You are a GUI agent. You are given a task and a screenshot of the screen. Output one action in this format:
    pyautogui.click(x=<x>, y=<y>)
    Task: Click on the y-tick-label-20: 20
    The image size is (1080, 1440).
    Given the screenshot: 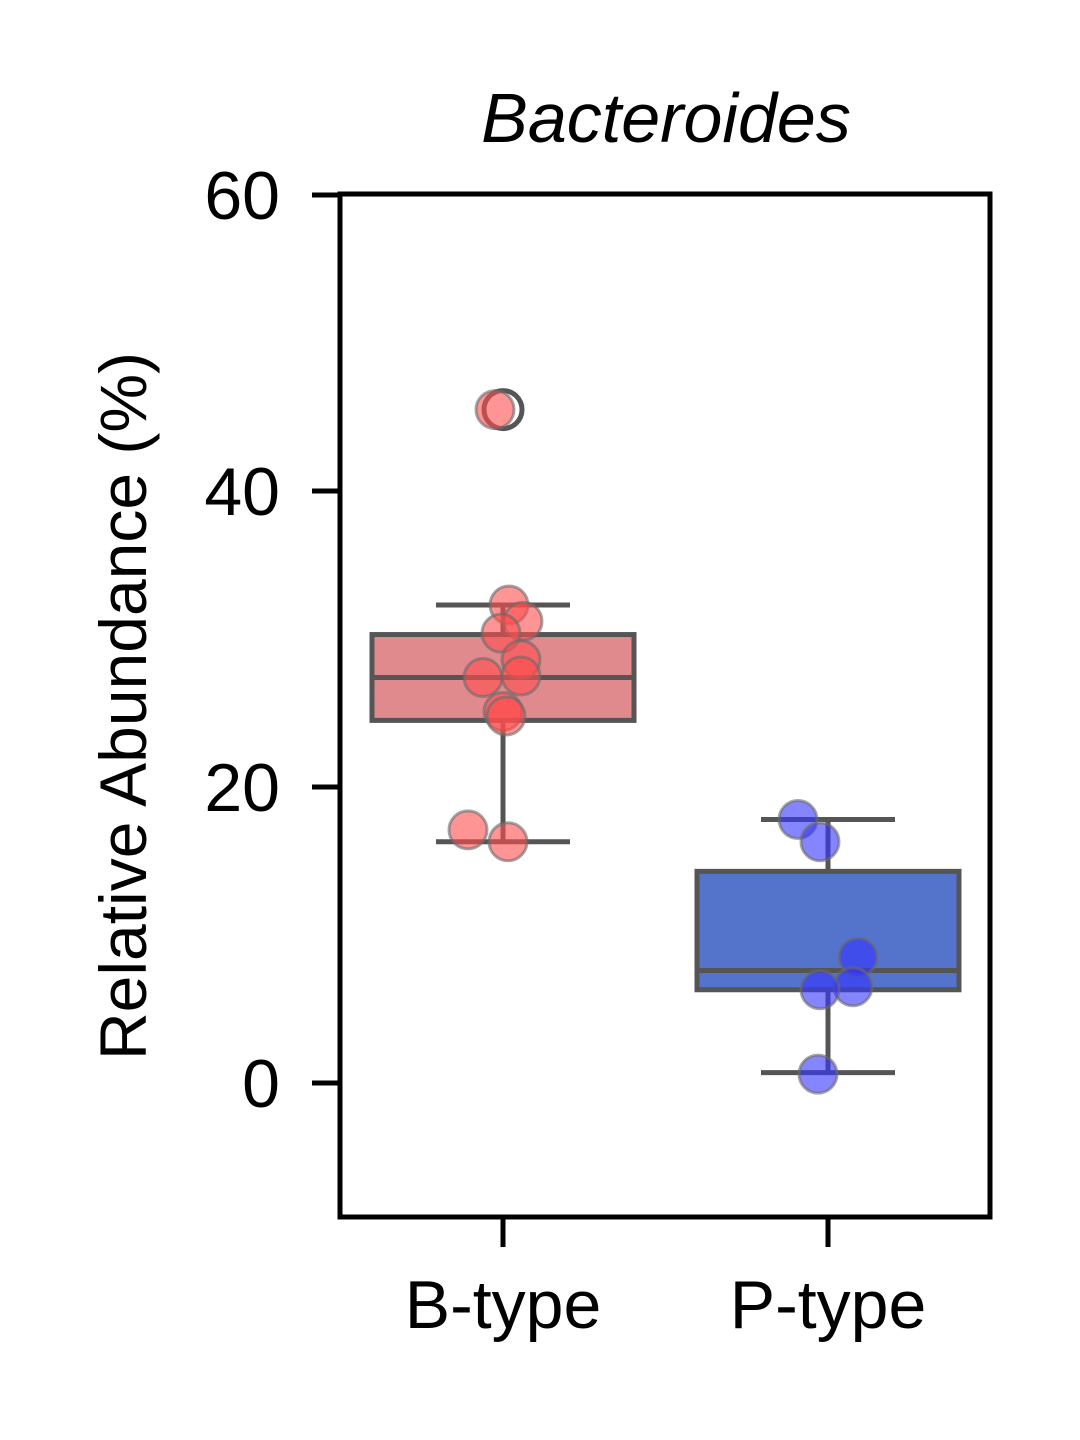 What is the action you would take?
    pyautogui.click(x=242, y=788)
    